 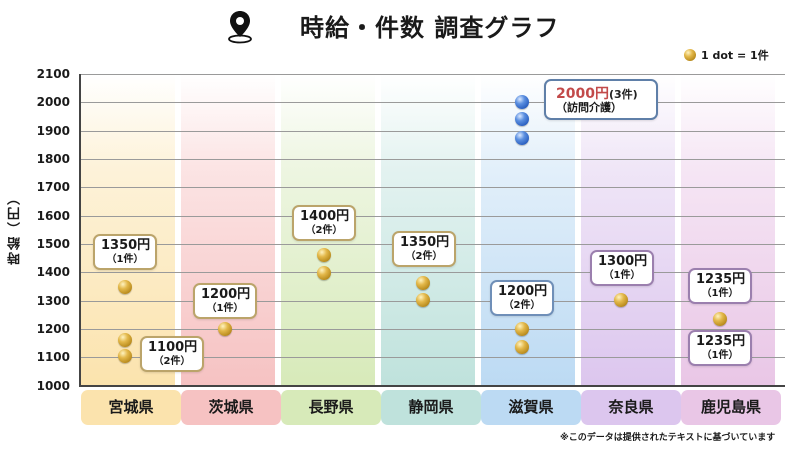 I want to click on category-label-ibaraki: 茨城県, so click(x=231, y=407).